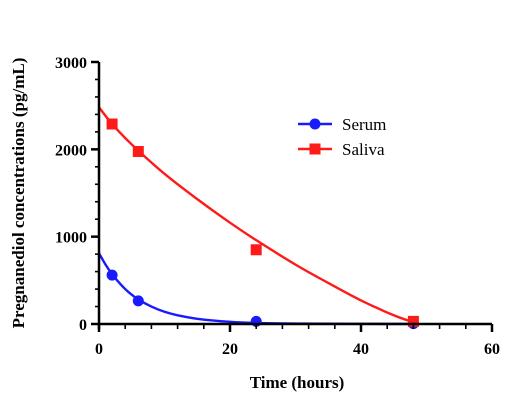 The width and height of the screenshot is (506, 393). What do you see at coordinates (297, 382) in the screenshot?
I see `x-axis-title: Time (hours)` at bounding box center [297, 382].